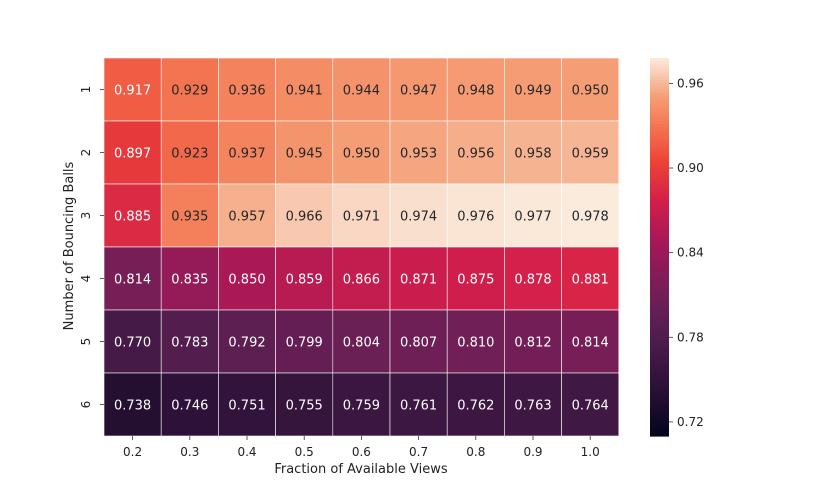  I want to click on x-axis-label: Fraction of Available Views, so click(361, 469).